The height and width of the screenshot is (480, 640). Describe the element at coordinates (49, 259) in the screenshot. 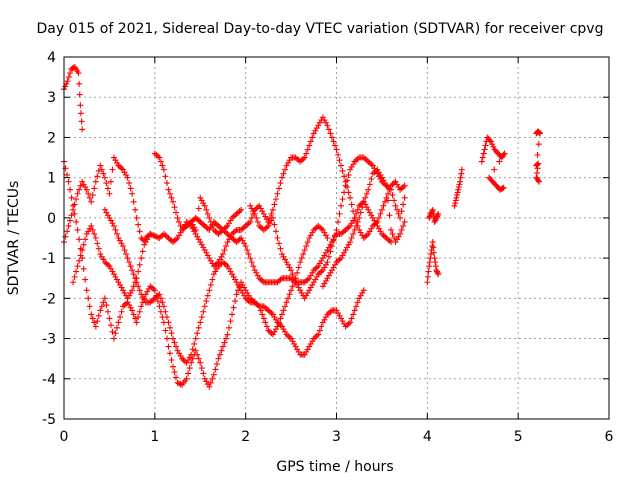

I see `y-tick-label: -1` at that location.